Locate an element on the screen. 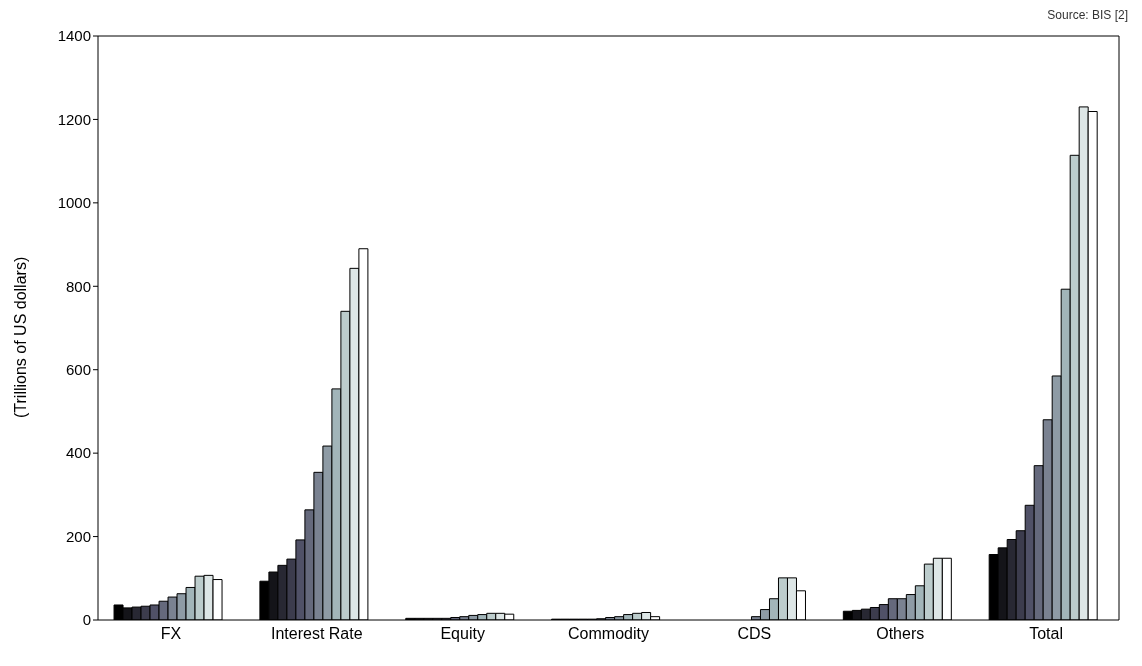 The image size is (1142, 666). y-tick-label: 1000 is located at coordinates (74, 203).